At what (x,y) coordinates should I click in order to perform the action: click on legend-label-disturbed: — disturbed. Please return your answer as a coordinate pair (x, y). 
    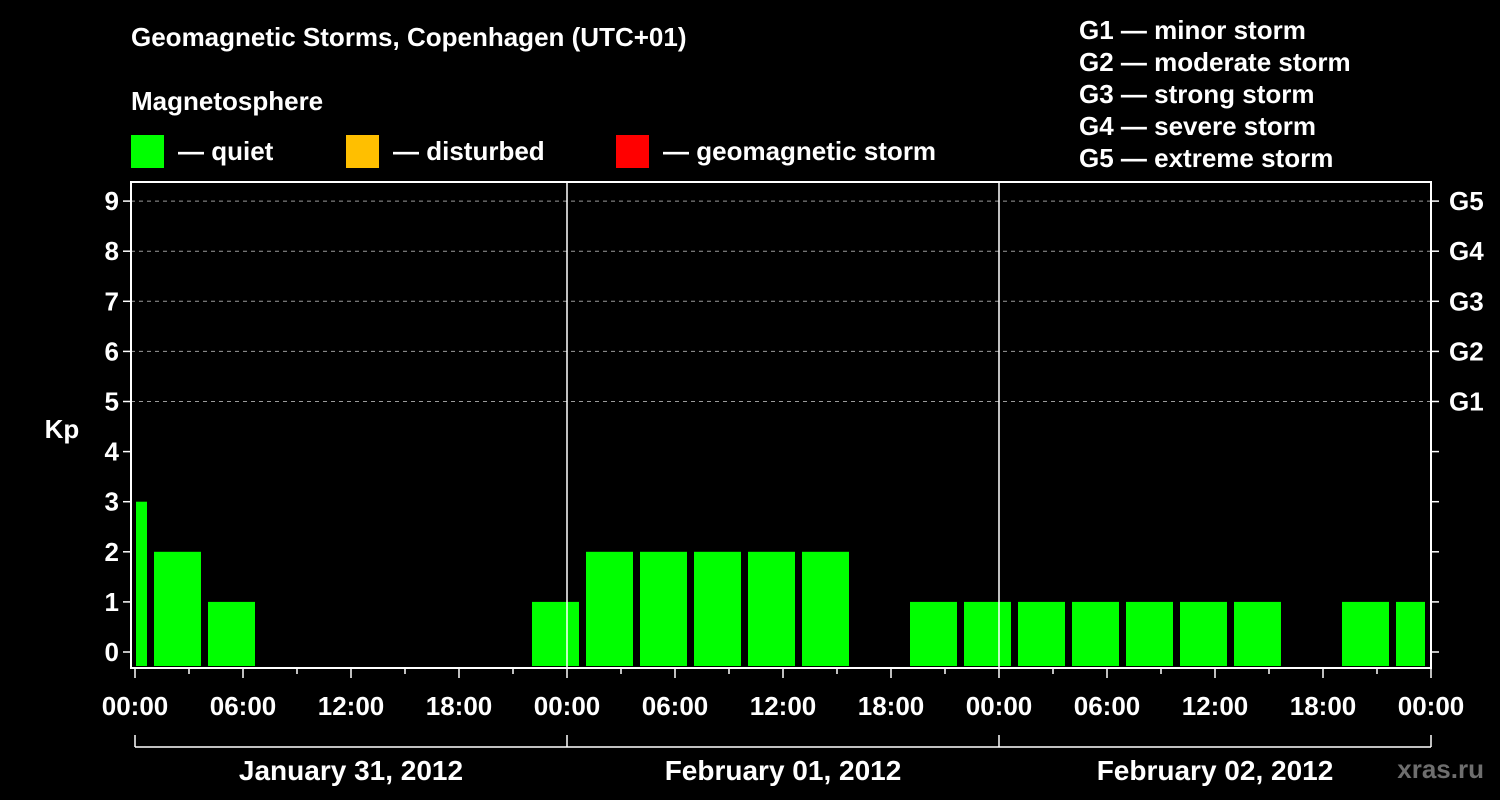
    Looking at the image, I should click on (469, 150).